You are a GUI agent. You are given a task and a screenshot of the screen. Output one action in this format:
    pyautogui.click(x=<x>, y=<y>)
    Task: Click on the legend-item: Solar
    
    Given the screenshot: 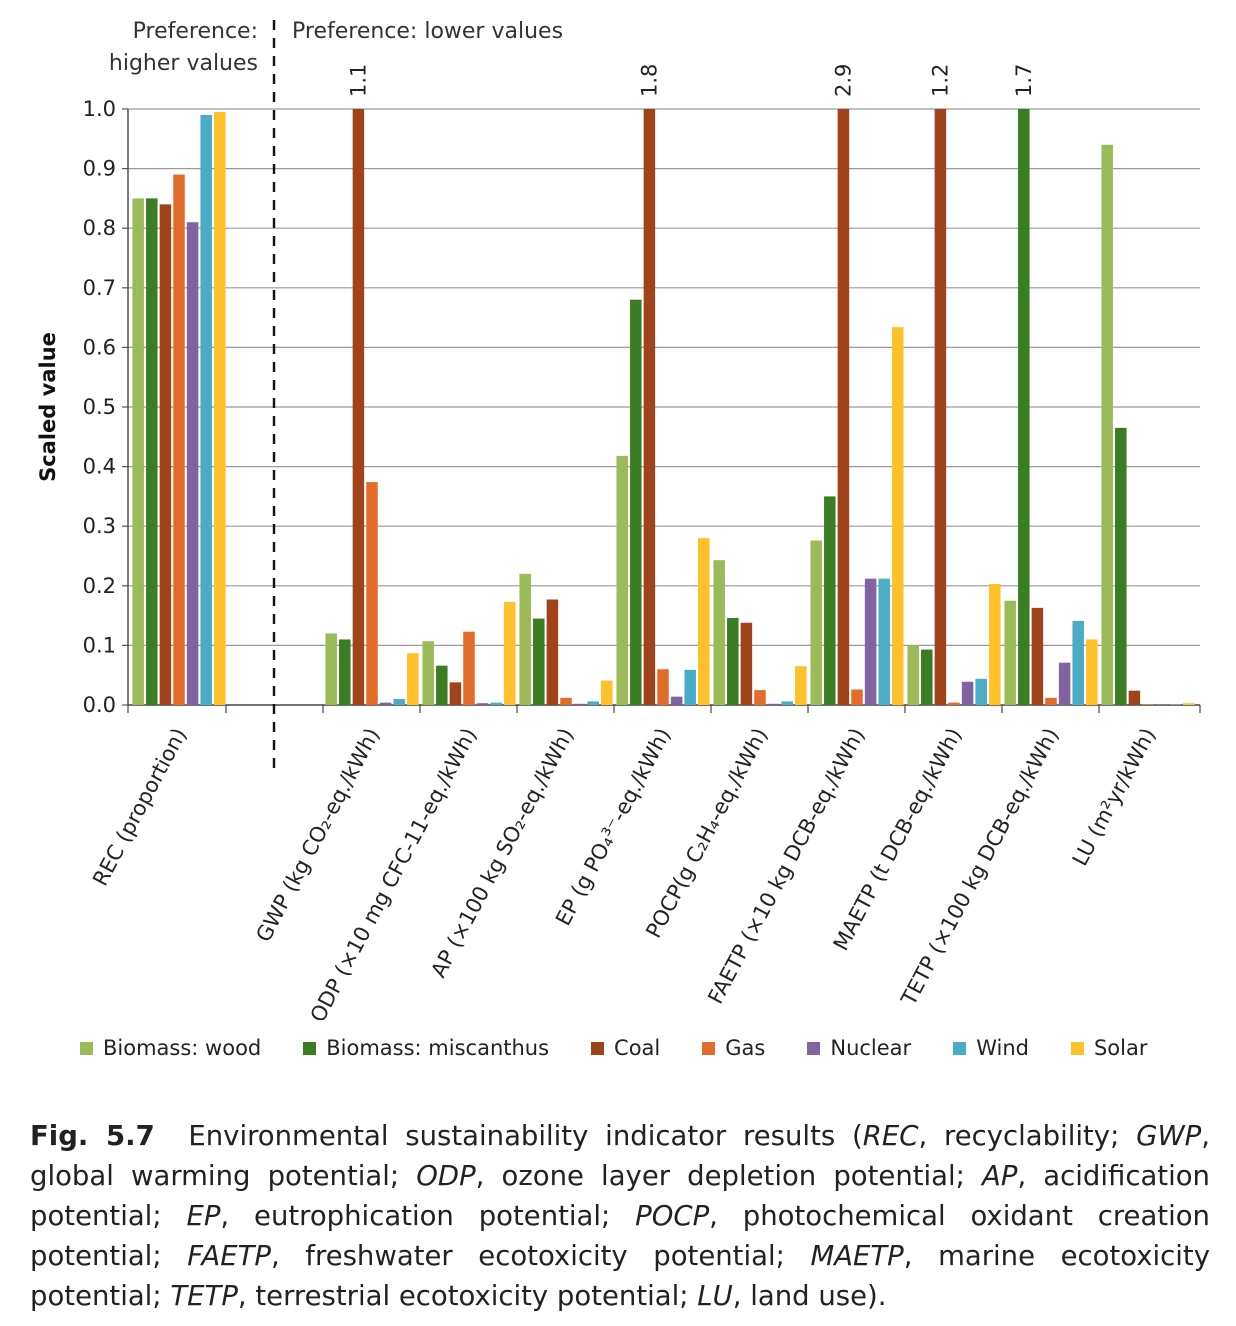 What is the action you would take?
    pyautogui.click(x=1109, y=1048)
    